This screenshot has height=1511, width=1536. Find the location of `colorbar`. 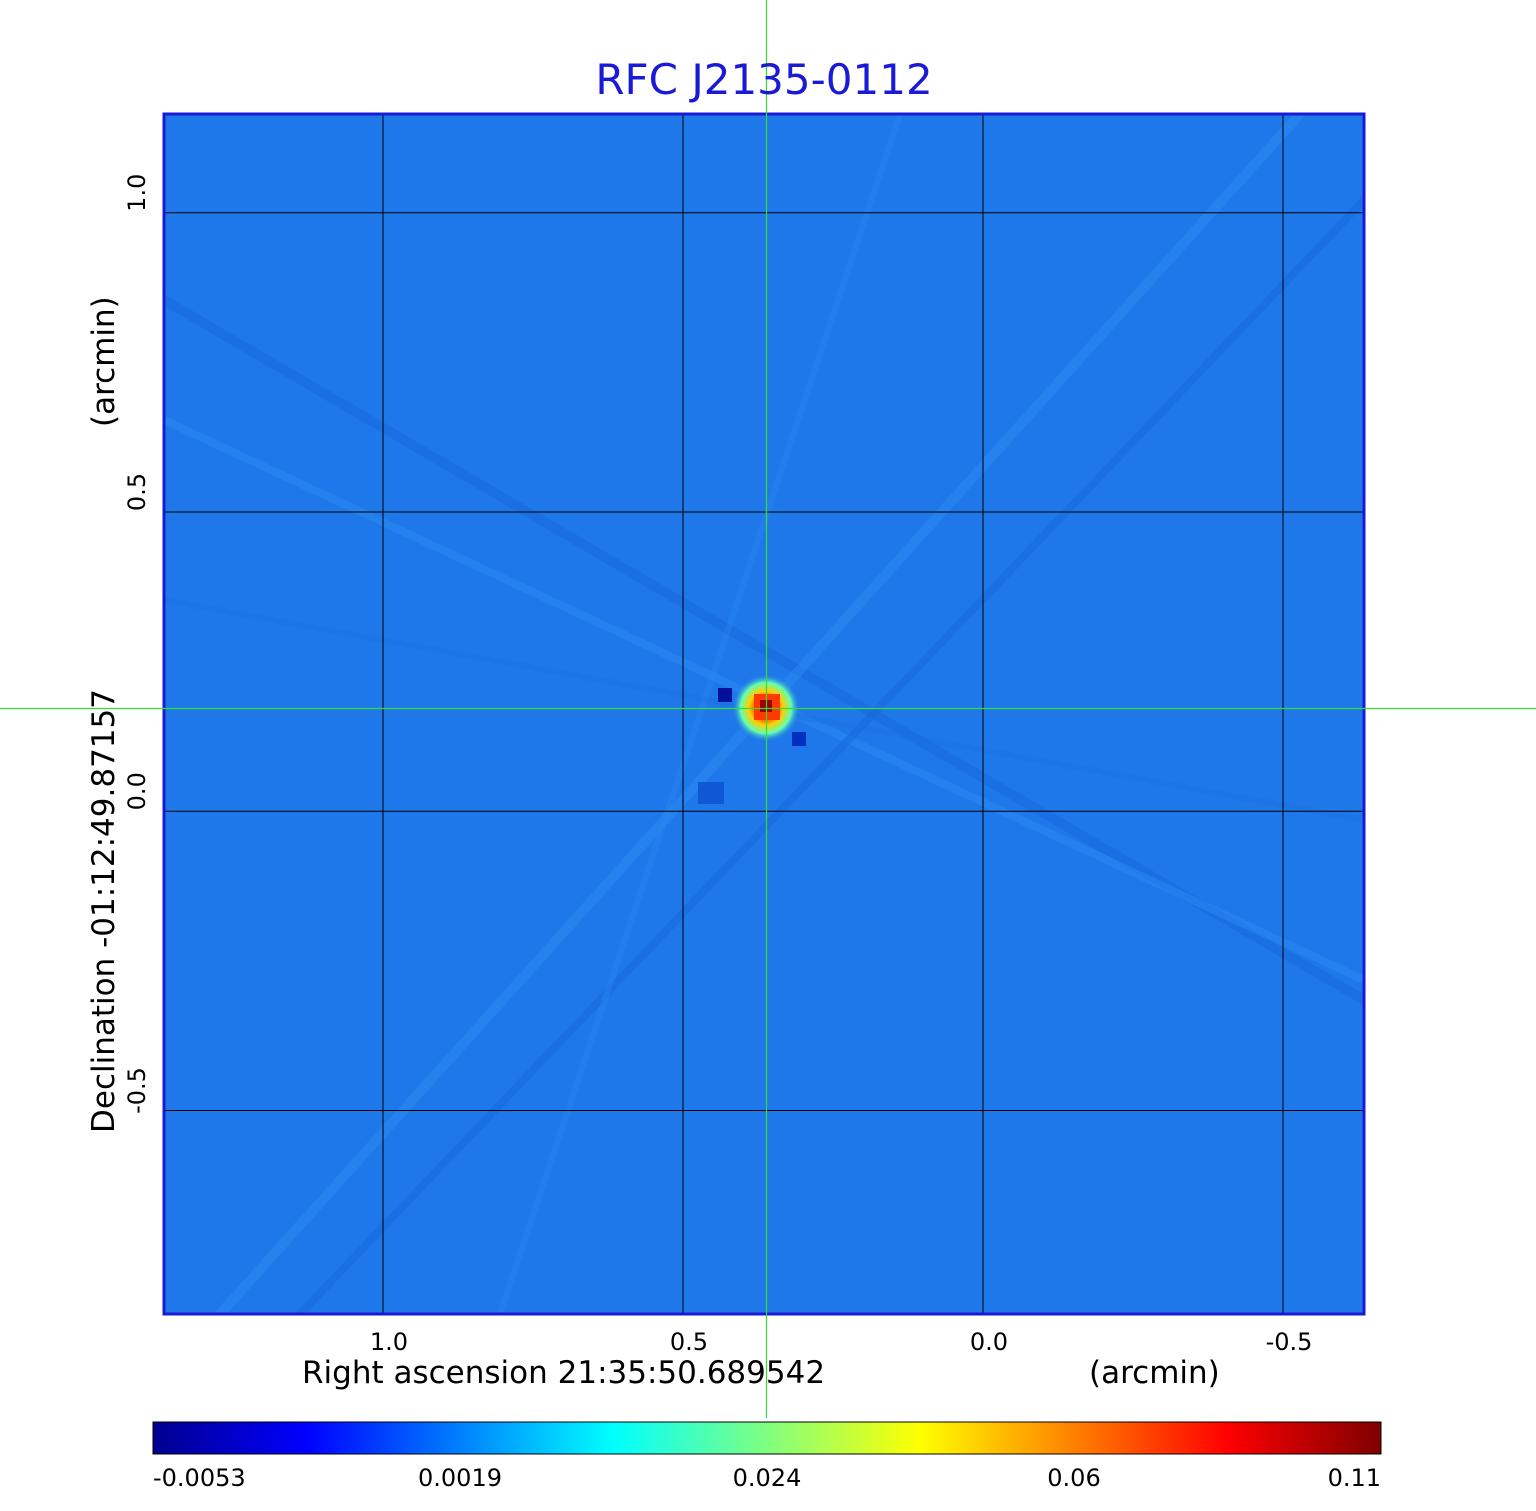

colorbar is located at coordinates (767, 1438).